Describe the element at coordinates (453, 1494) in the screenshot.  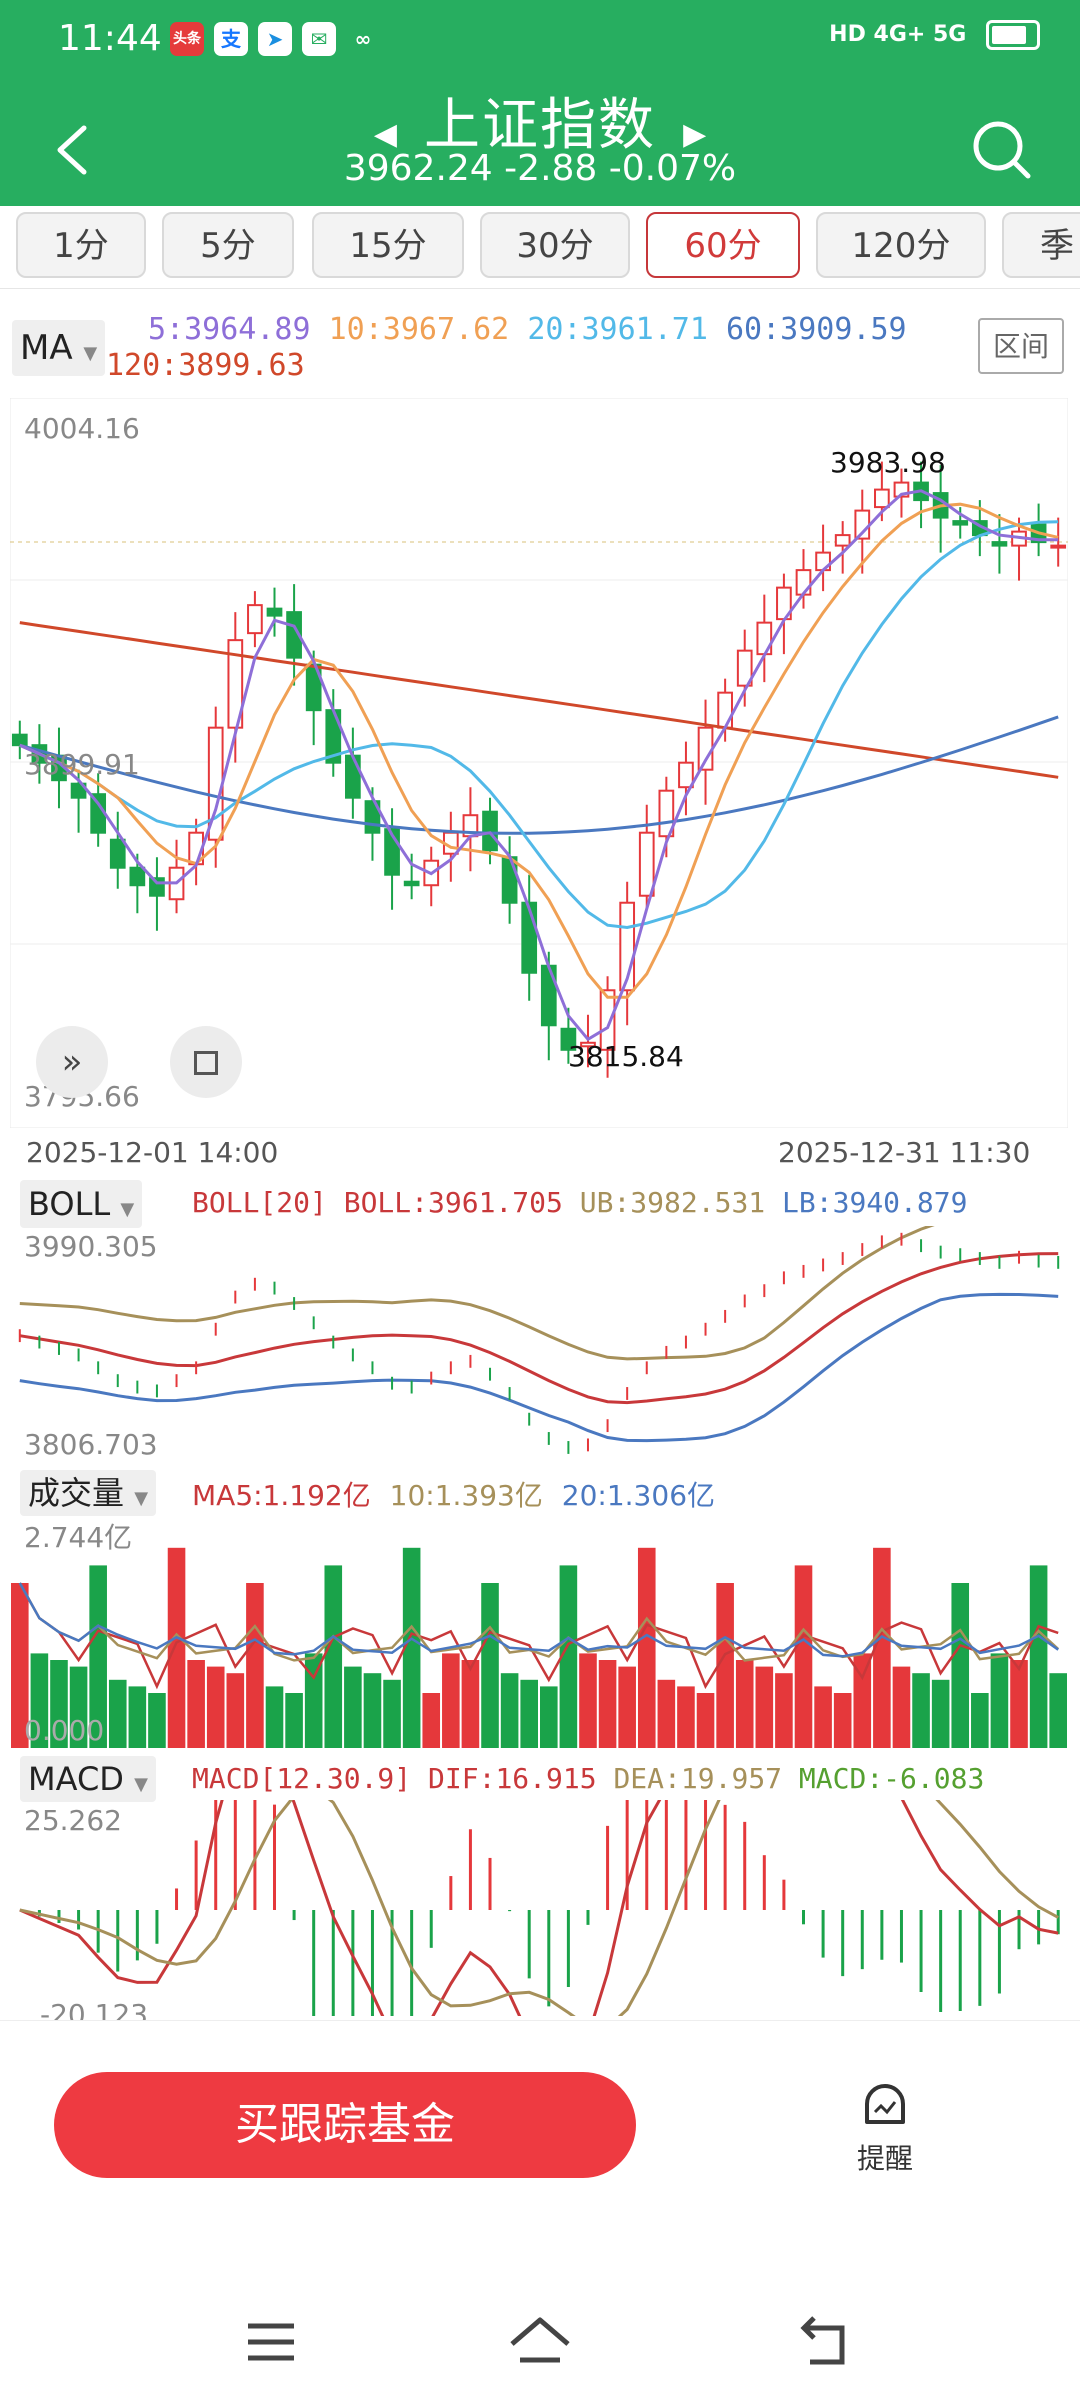
I see `volume-legend: MA5:1.192亿 10:1.393亿 20:1.306亿` at that location.